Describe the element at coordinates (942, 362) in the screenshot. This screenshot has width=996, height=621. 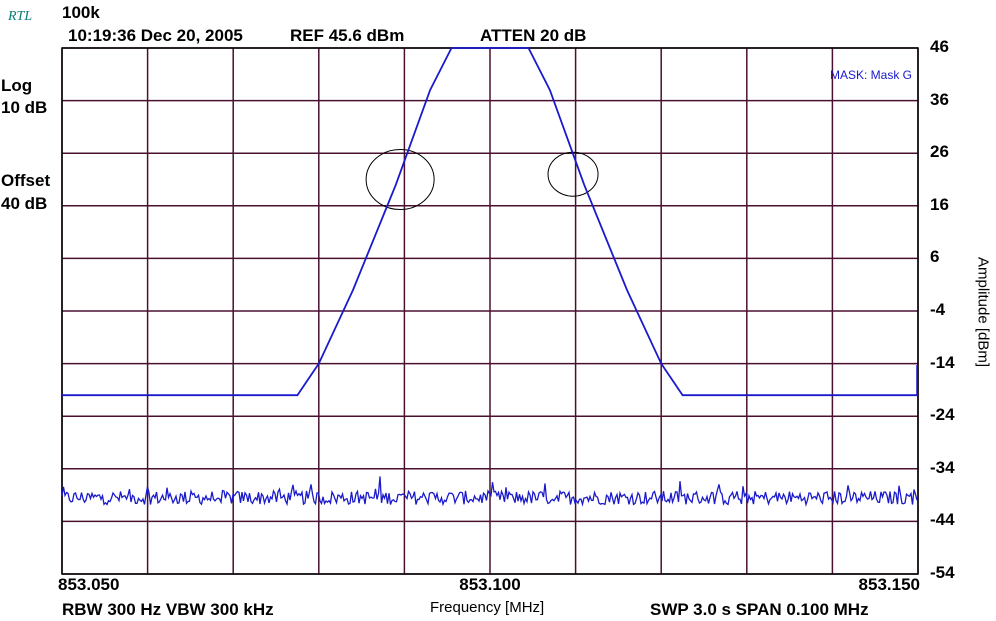
I see `y-tick-label: -14` at that location.